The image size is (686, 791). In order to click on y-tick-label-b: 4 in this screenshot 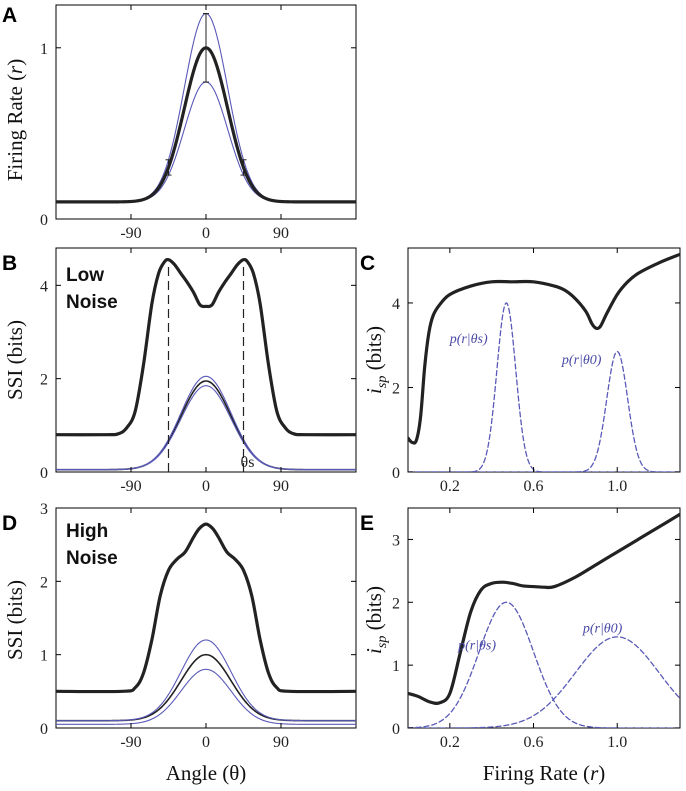, I will do `click(44, 286)`.